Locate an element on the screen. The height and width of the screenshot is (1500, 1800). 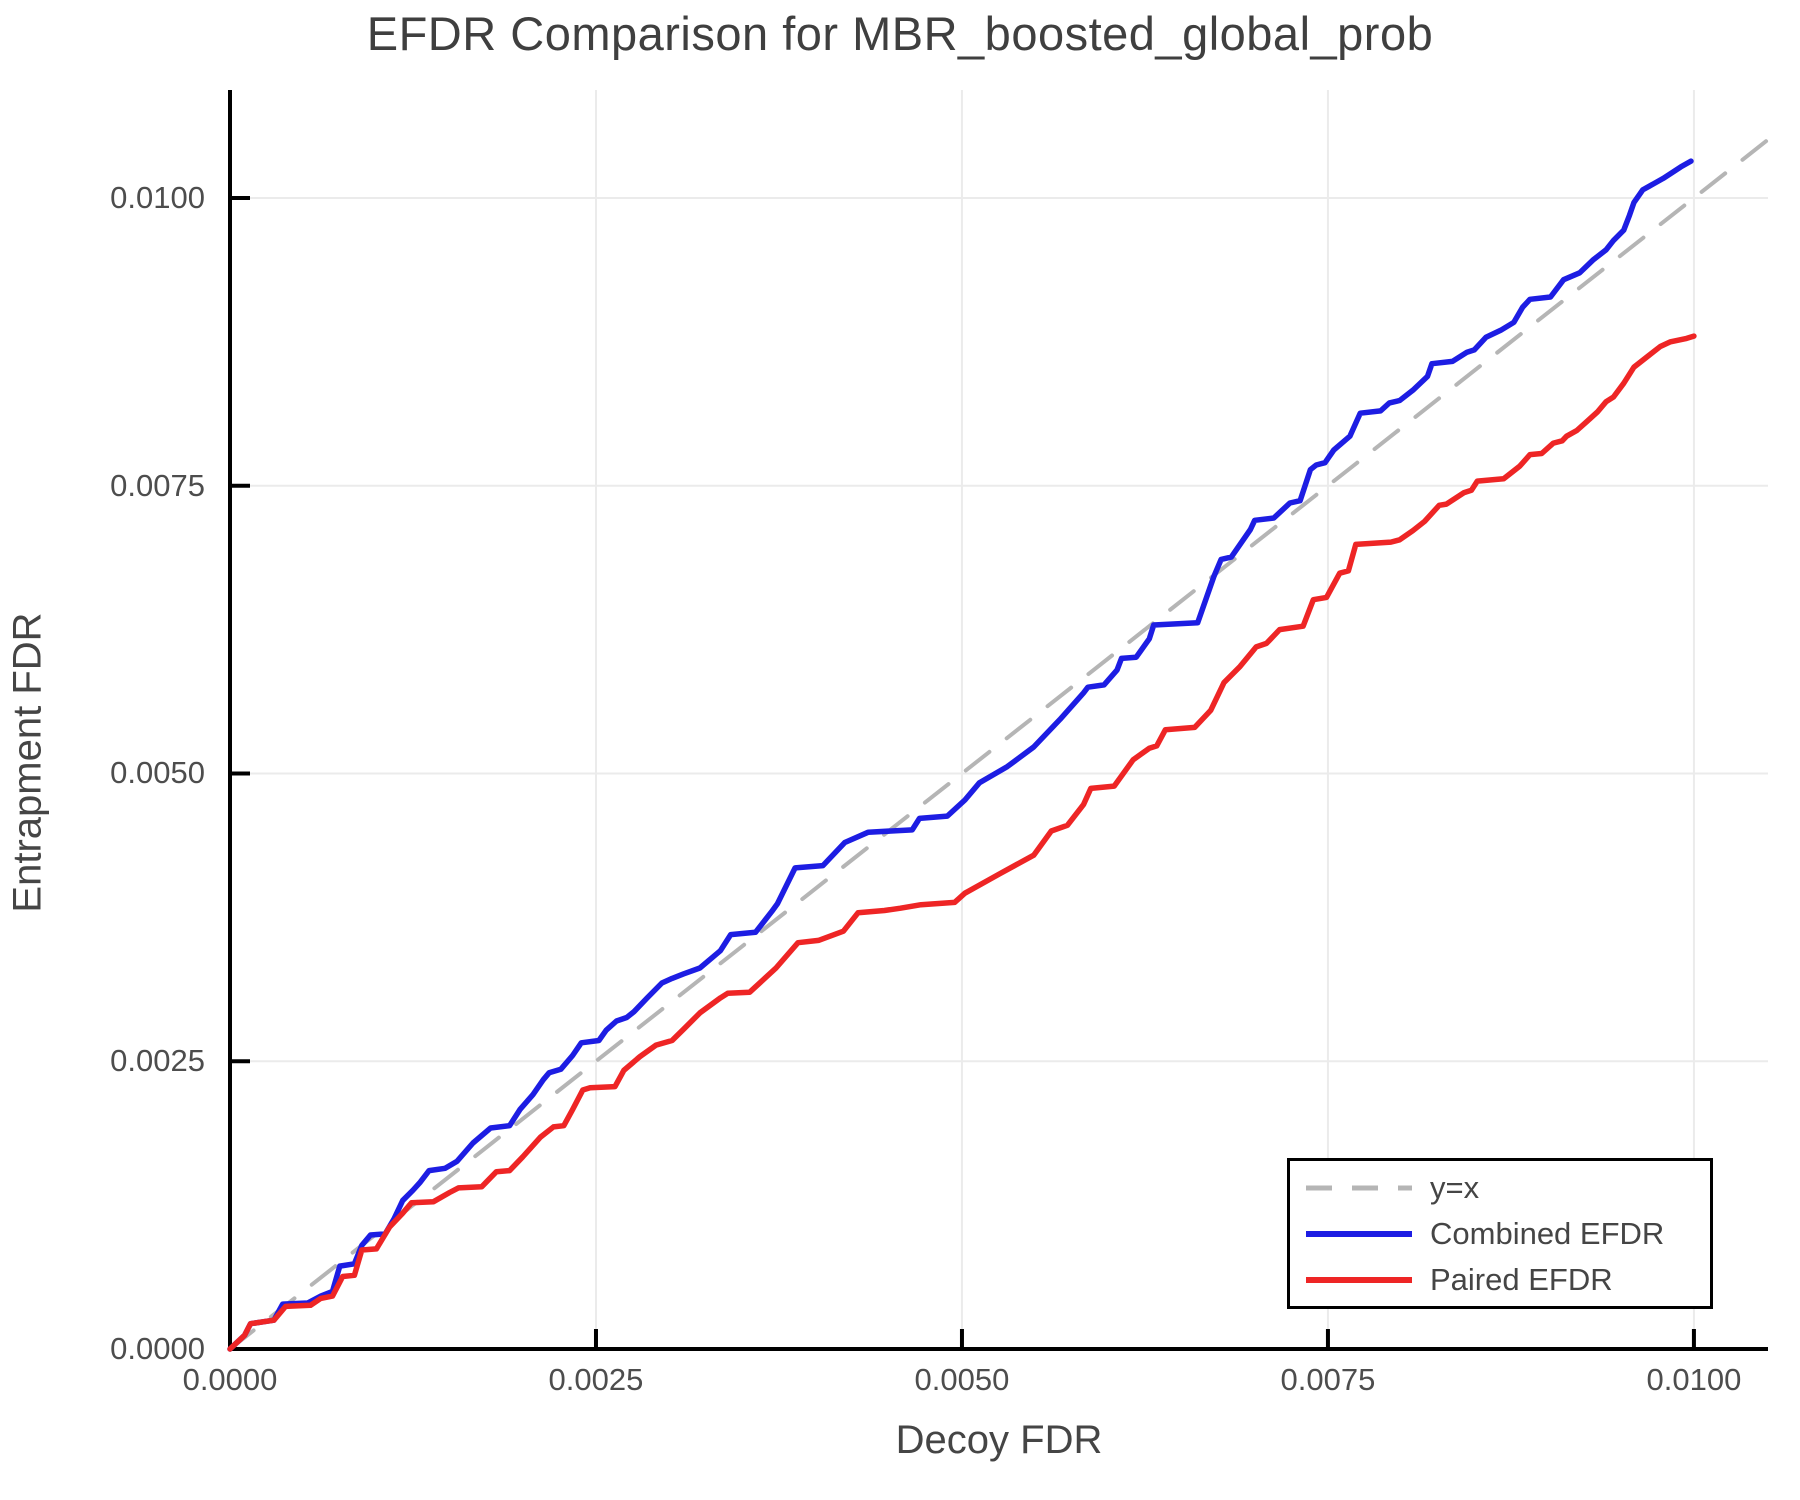
y-tick-label: 0.0075 is located at coordinates (157, 485).